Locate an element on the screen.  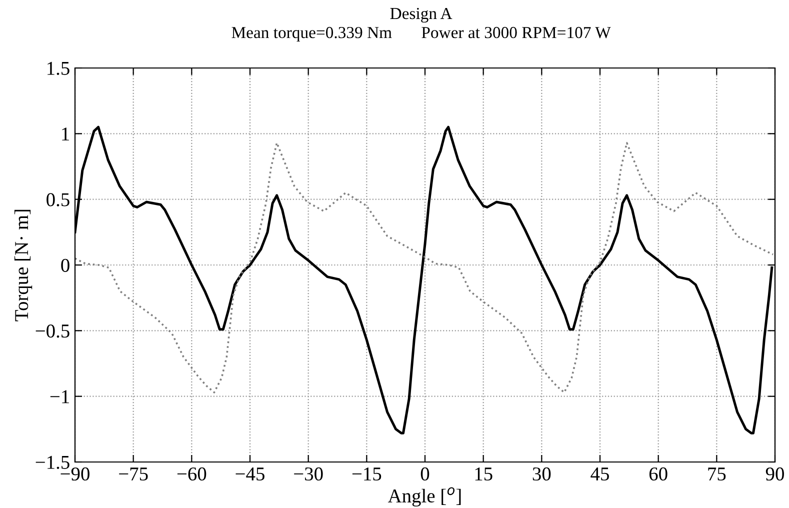
x-tick-label: 75 is located at coordinates (717, 474).